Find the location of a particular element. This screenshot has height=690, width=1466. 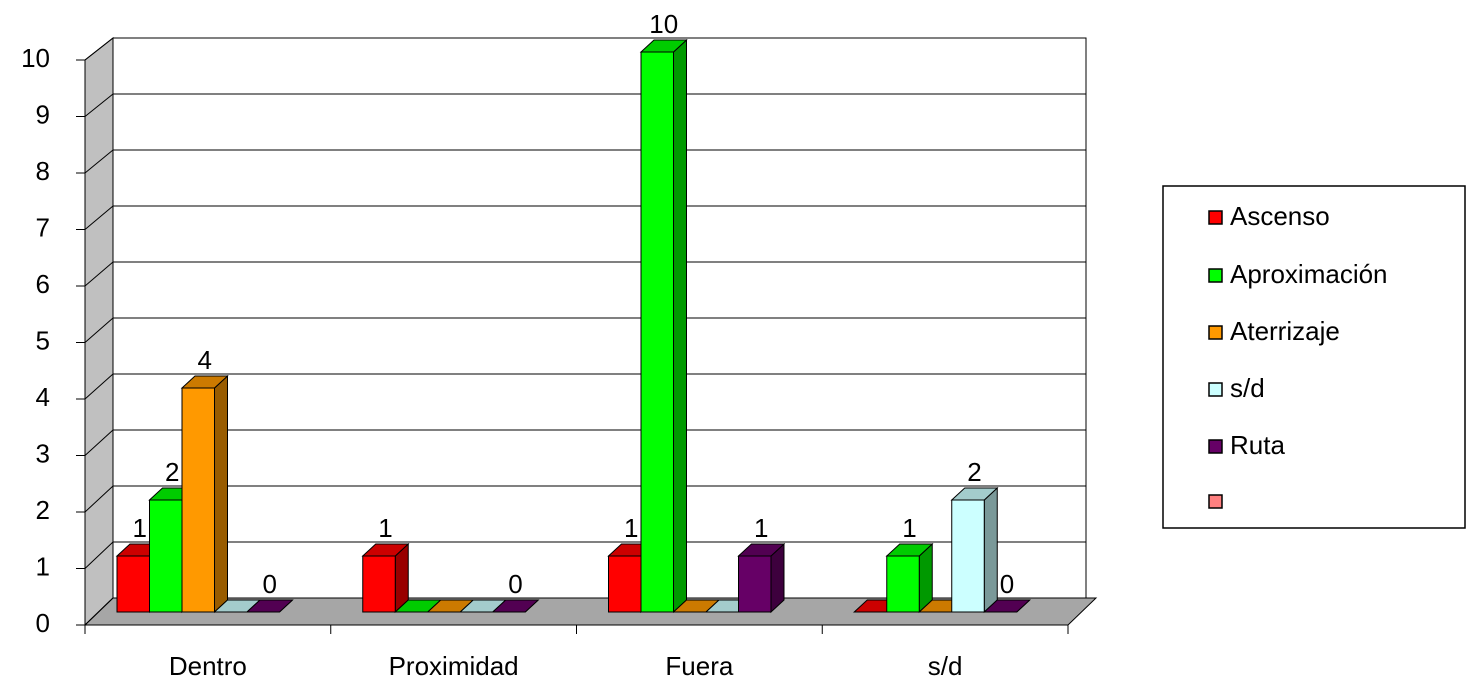

side-wall is located at coordinates (99, 331).